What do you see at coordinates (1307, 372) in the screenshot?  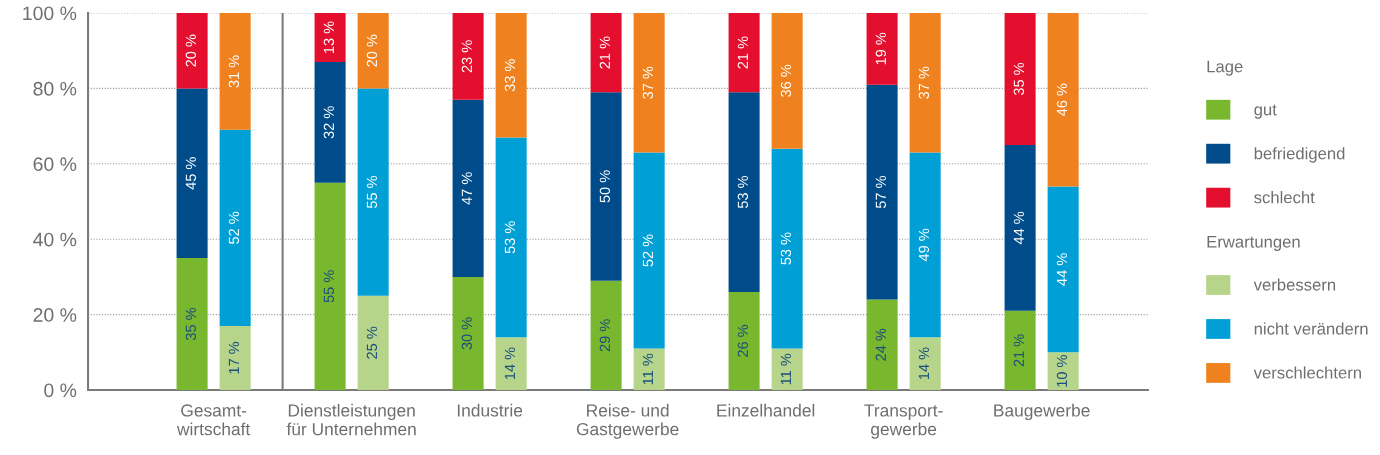 I see `legend-label: verschlechtern` at bounding box center [1307, 372].